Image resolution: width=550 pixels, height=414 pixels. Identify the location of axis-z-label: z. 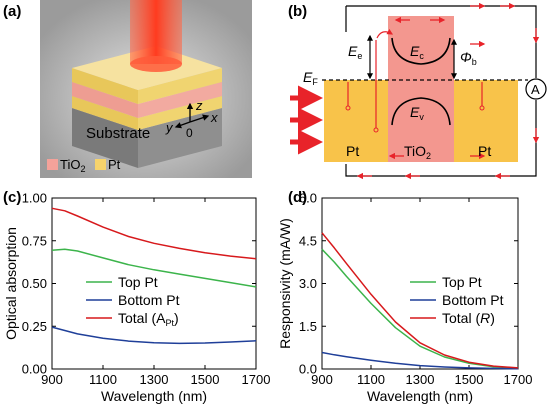
(199, 105).